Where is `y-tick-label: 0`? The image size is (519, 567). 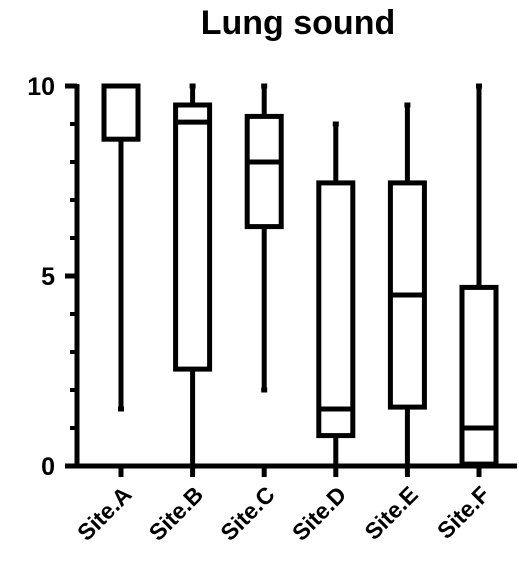
y-tick-label: 0 is located at coordinates (48, 467).